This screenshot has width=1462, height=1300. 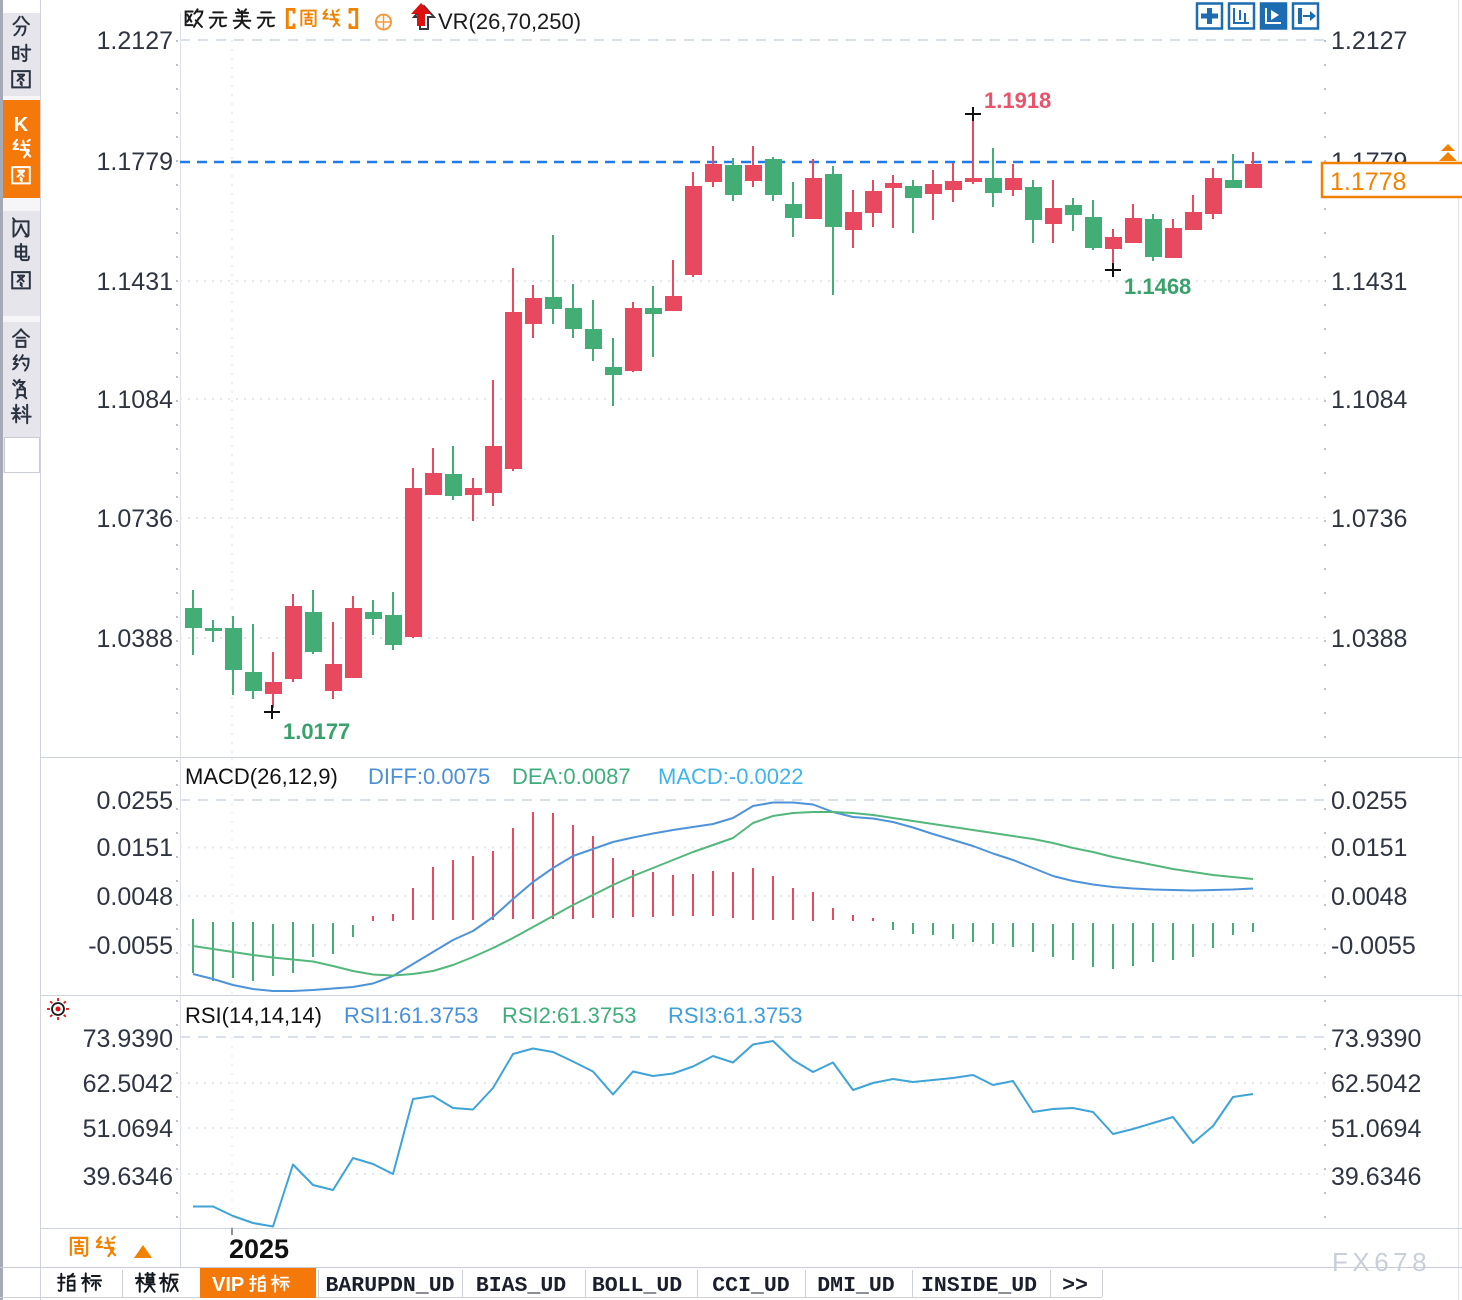 I want to click on svg-text: BARUPDN_UD, so click(x=389, y=1286).